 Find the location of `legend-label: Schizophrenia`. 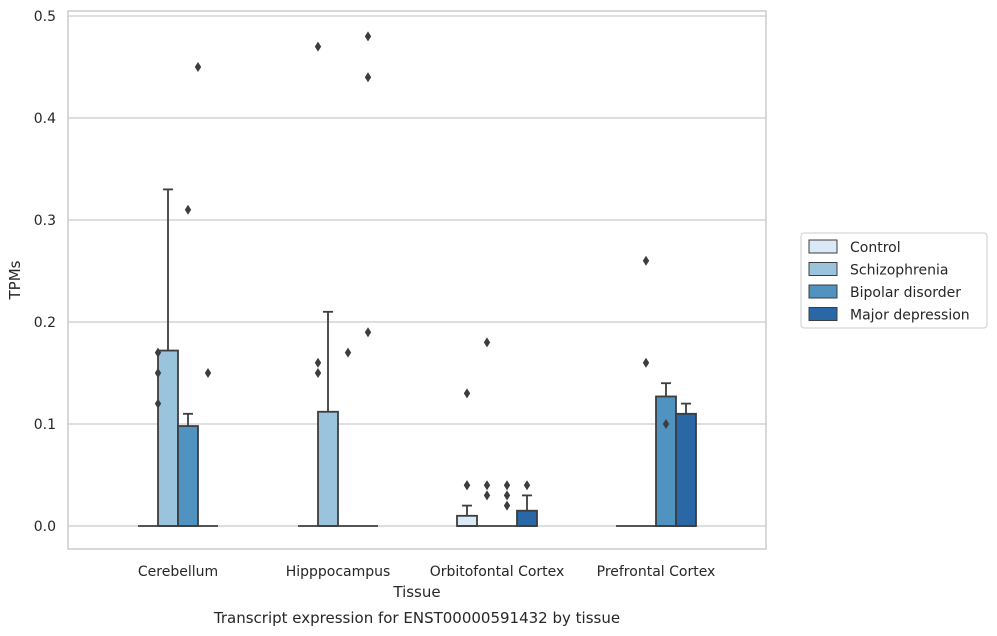

legend-label: Schizophrenia is located at coordinates (899, 271).